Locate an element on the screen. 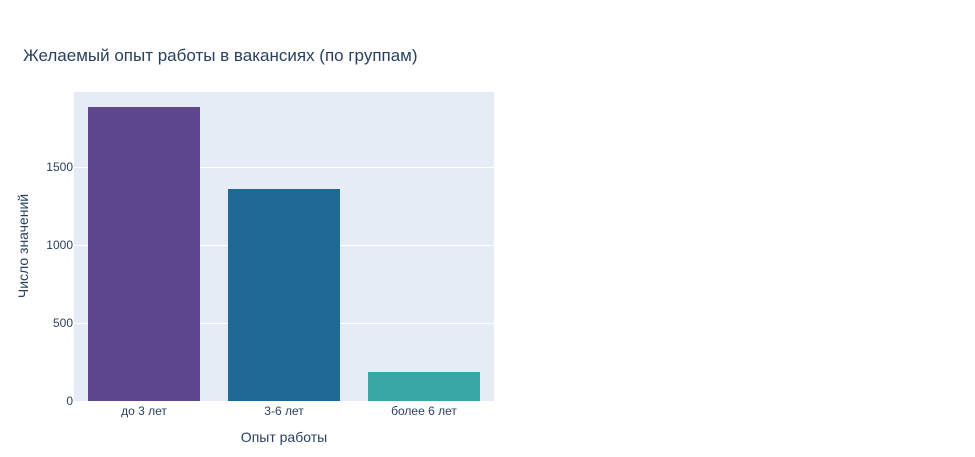 This screenshot has width=975, height=457. x-tick-label: до 3 лет is located at coordinates (144, 411).